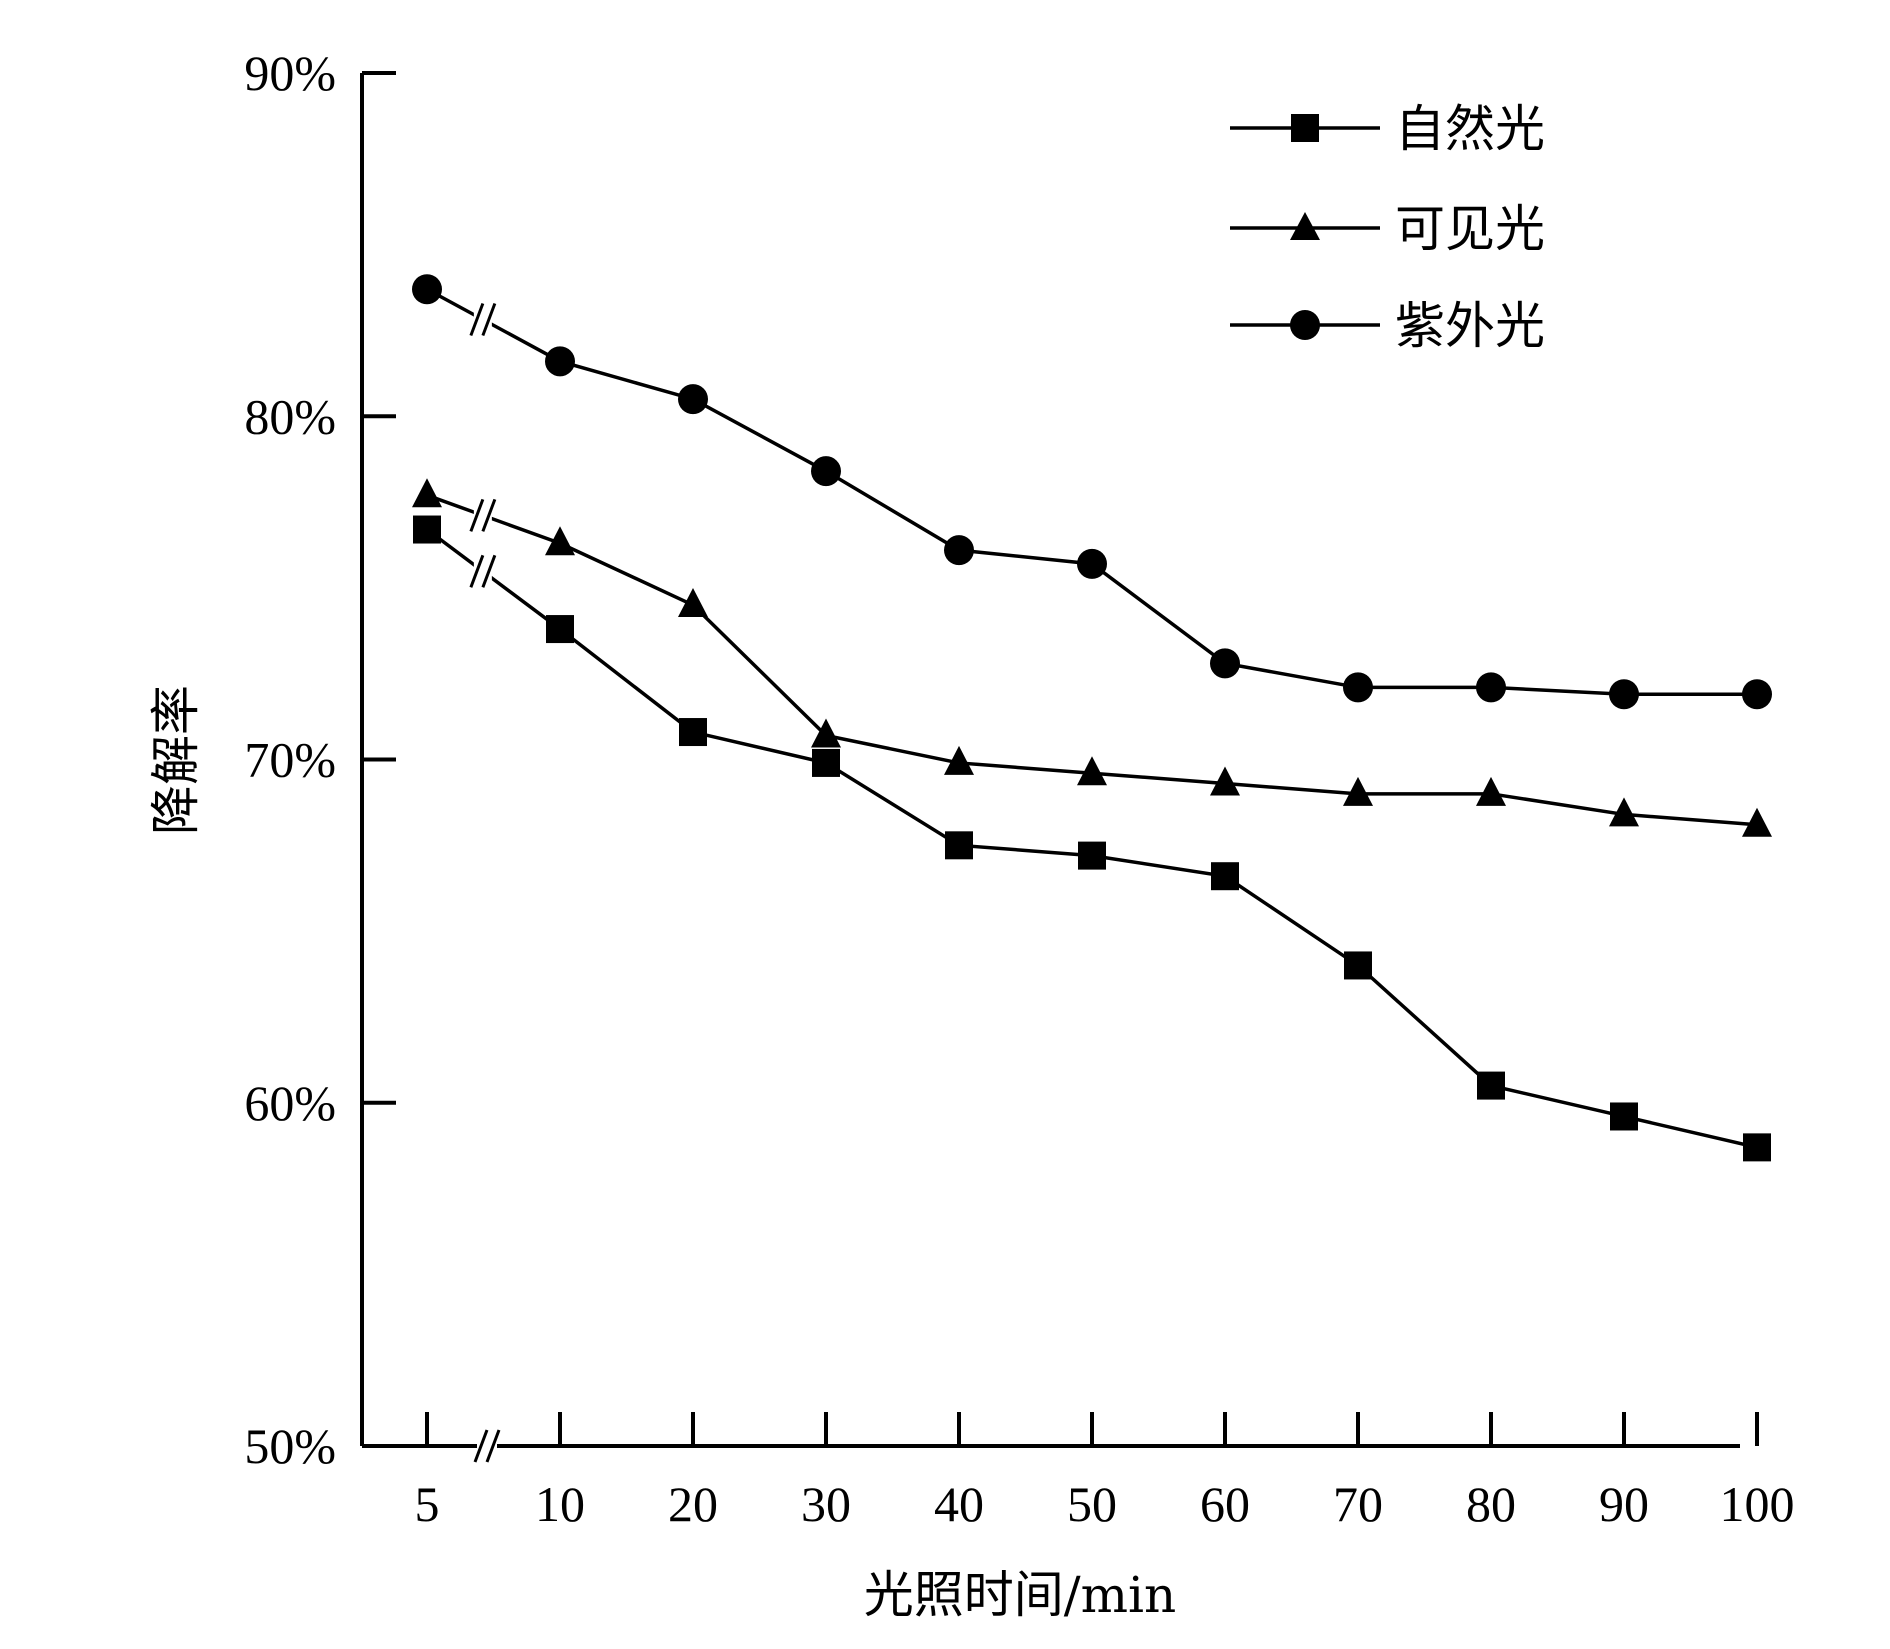 This screenshot has width=1890, height=1649. What do you see at coordinates (1305, 128) in the screenshot?
I see `legend-square-marker` at bounding box center [1305, 128].